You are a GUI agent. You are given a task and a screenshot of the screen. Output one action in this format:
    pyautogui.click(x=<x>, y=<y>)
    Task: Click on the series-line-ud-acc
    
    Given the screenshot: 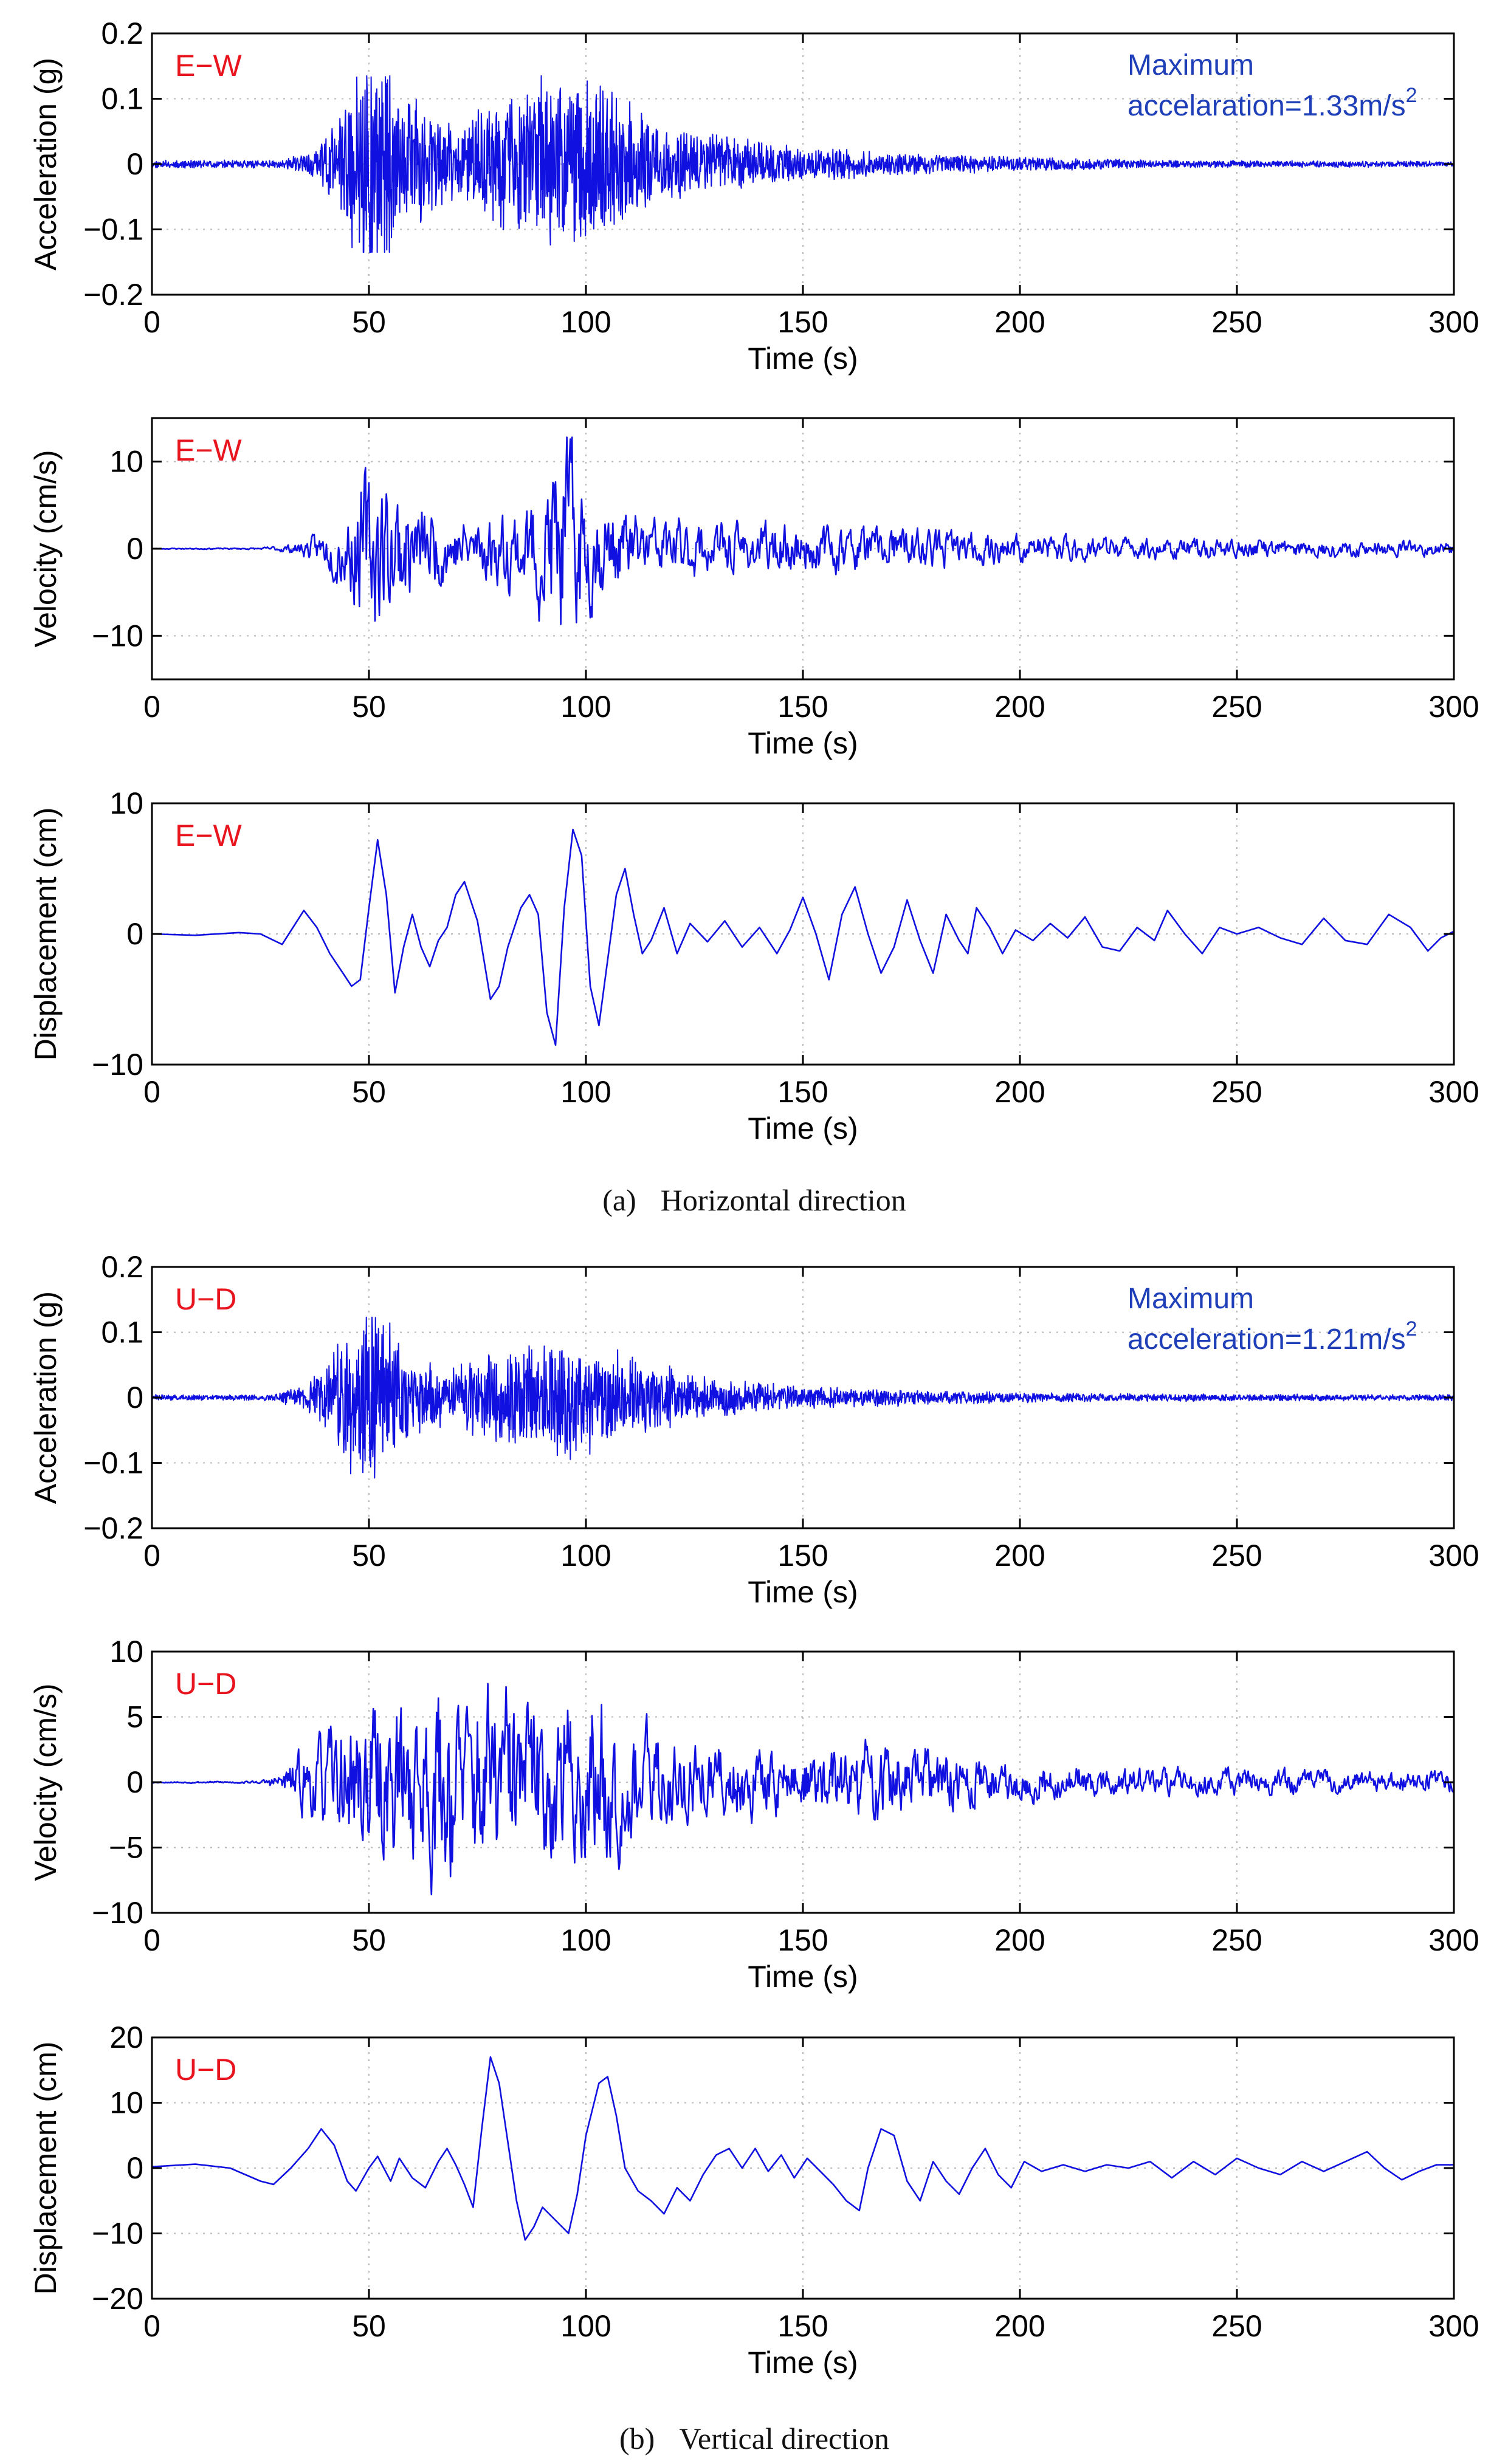 What is the action you would take?
    pyautogui.click(x=803, y=1398)
    